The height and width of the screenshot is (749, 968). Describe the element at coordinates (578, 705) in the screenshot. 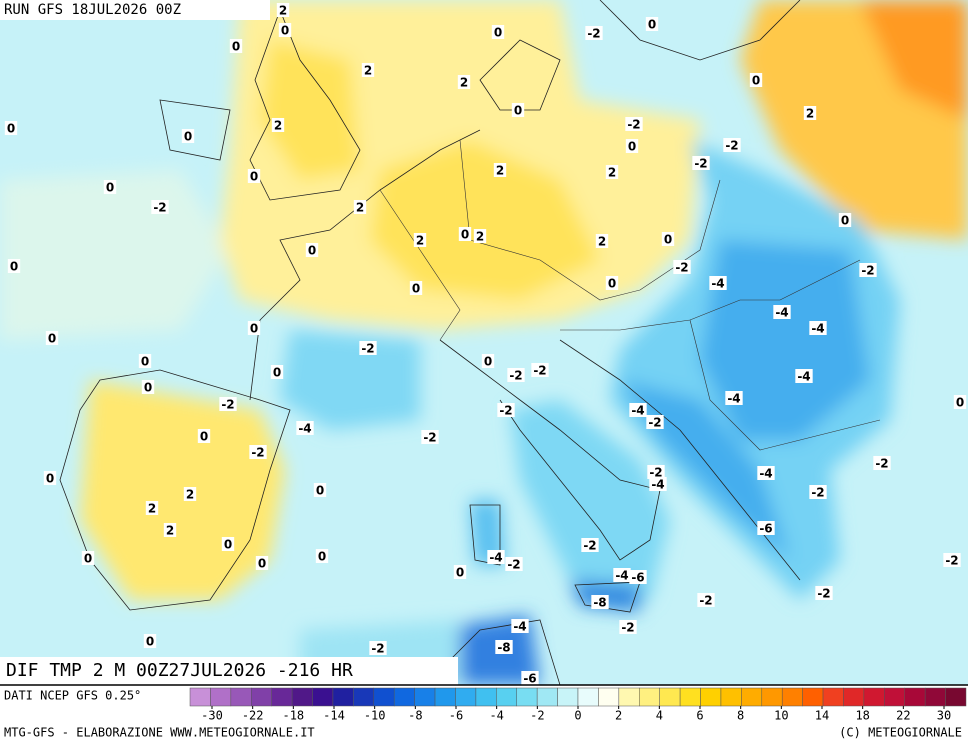

I see `color-legend: -30 -22 -18 -14 -10 -8 -6 -4 -2 0 2 4 6 8 10 14 18 22 30` at that location.